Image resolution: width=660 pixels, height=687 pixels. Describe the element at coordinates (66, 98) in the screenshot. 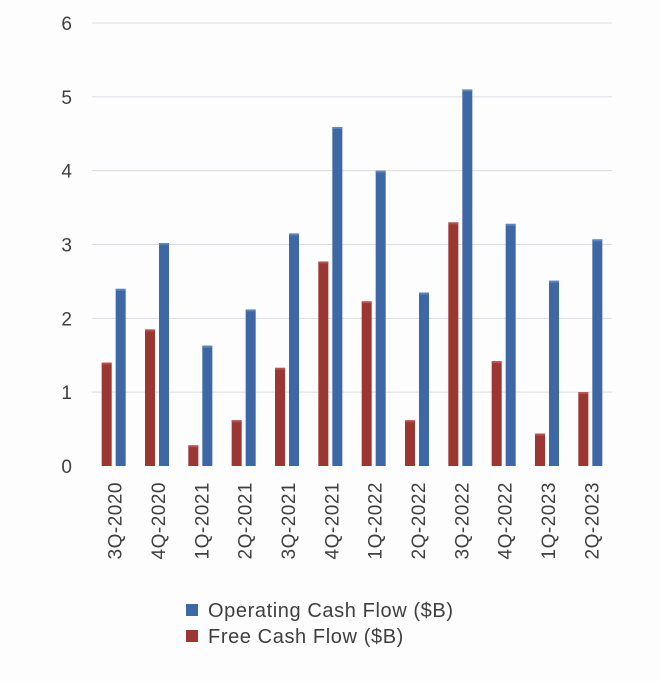

I see `y-tick-label: 5` at that location.